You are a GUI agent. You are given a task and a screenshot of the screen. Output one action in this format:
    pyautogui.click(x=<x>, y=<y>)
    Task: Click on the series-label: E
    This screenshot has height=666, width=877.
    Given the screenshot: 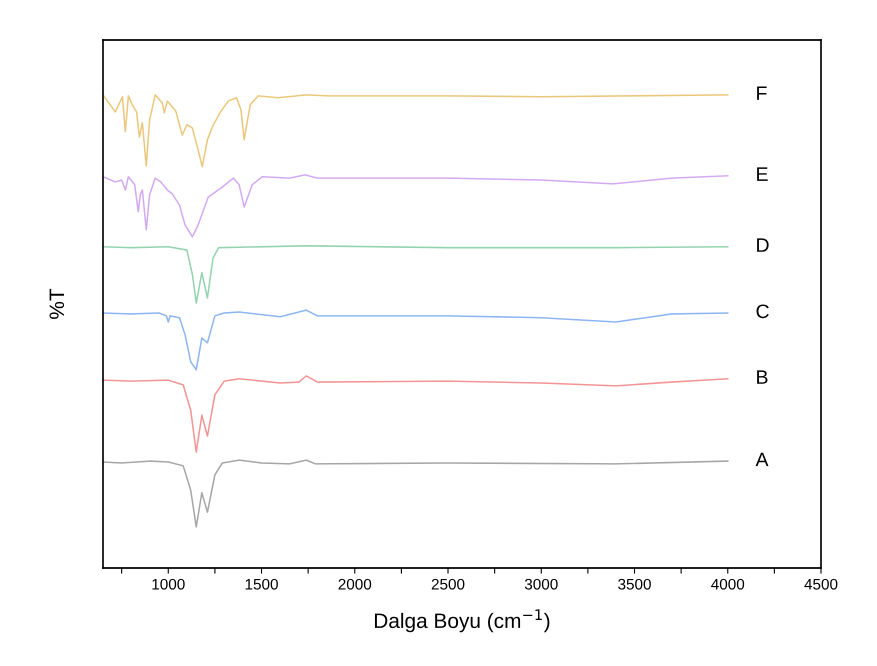 What is the action you would take?
    pyautogui.click(x=762, y=174)
    